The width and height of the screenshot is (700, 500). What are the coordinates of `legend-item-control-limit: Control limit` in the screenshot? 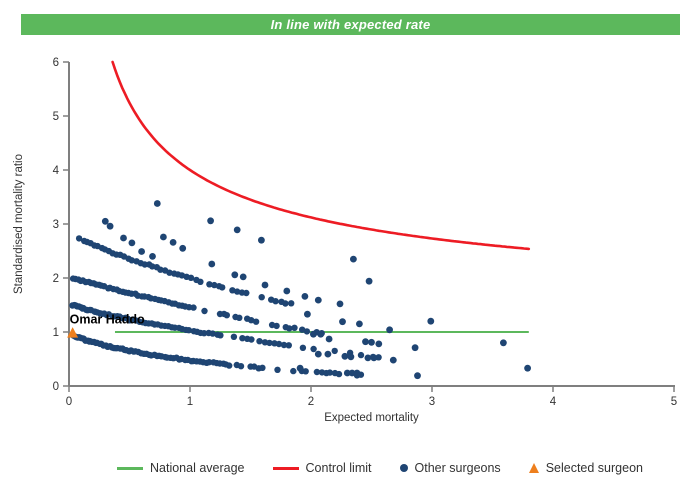 It's located at (322, 468).